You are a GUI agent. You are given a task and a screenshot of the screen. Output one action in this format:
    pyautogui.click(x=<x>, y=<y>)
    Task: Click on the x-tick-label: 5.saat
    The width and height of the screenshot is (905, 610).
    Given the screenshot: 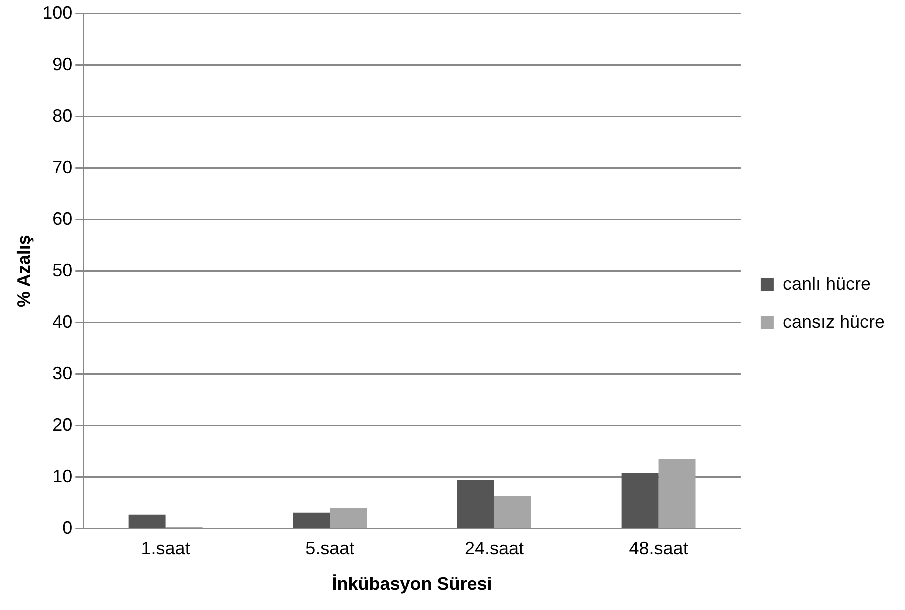 What is the action you would take?
    pyautogui.click(x=330, y=548)
    